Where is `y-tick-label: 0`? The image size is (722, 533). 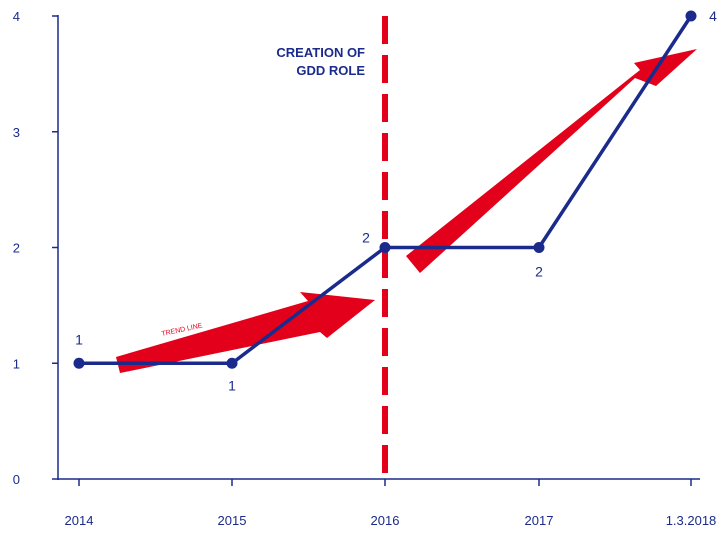 y-tick-label: 0 is located at coordinates (16, 479).